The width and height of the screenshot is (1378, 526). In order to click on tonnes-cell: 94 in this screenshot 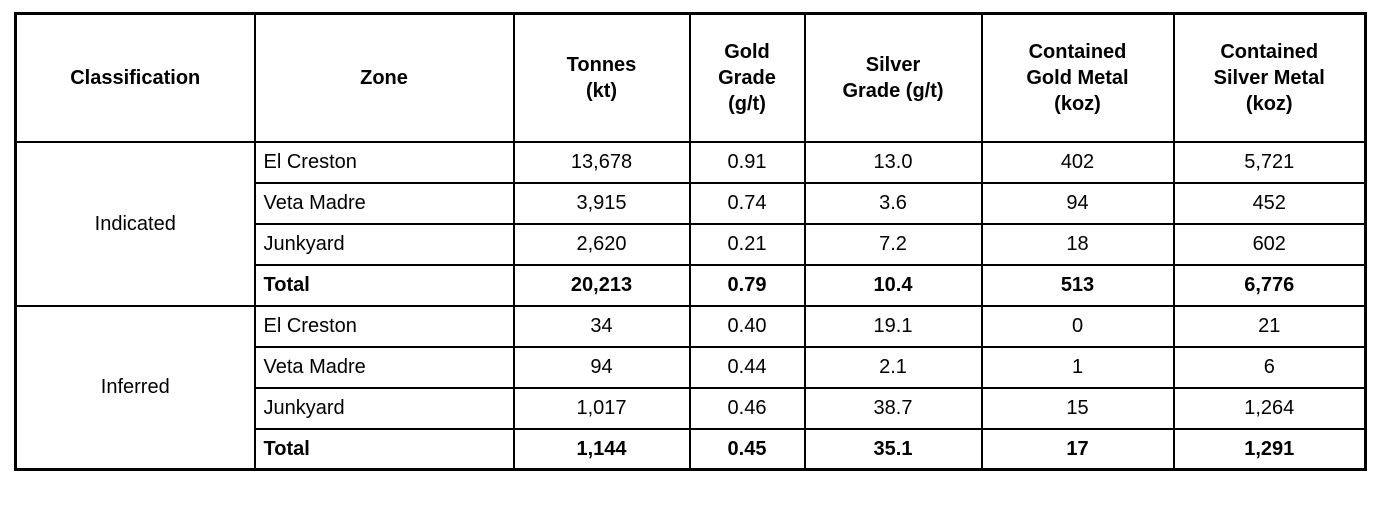, I will do `click(601, 367)`.